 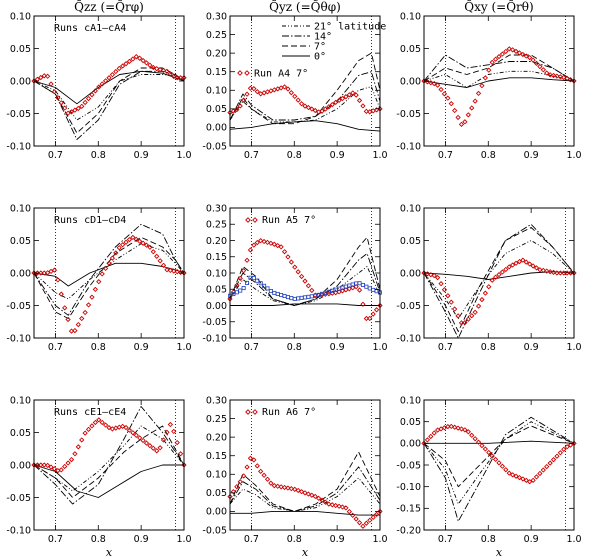 What do you see at coordinates (216, 512) in the screenshot?
I see `panel-7-ytick-label-6: 0.00` at bounding box center [216, 512].